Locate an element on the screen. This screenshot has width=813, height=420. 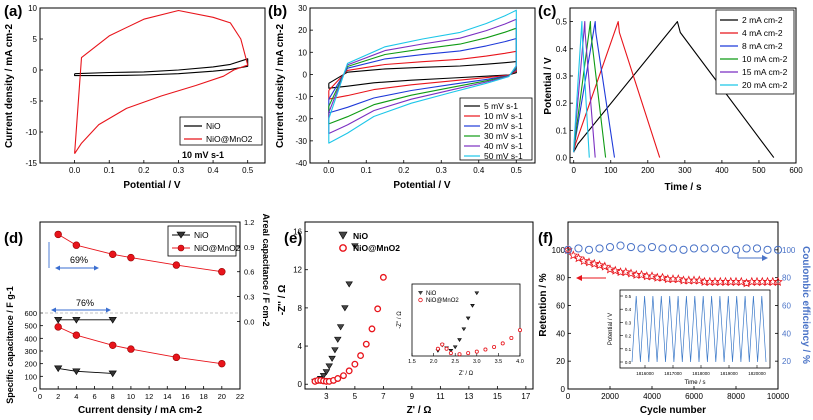
panel-a-xtick-label: 0.3 is located at coordinates (179, 170).